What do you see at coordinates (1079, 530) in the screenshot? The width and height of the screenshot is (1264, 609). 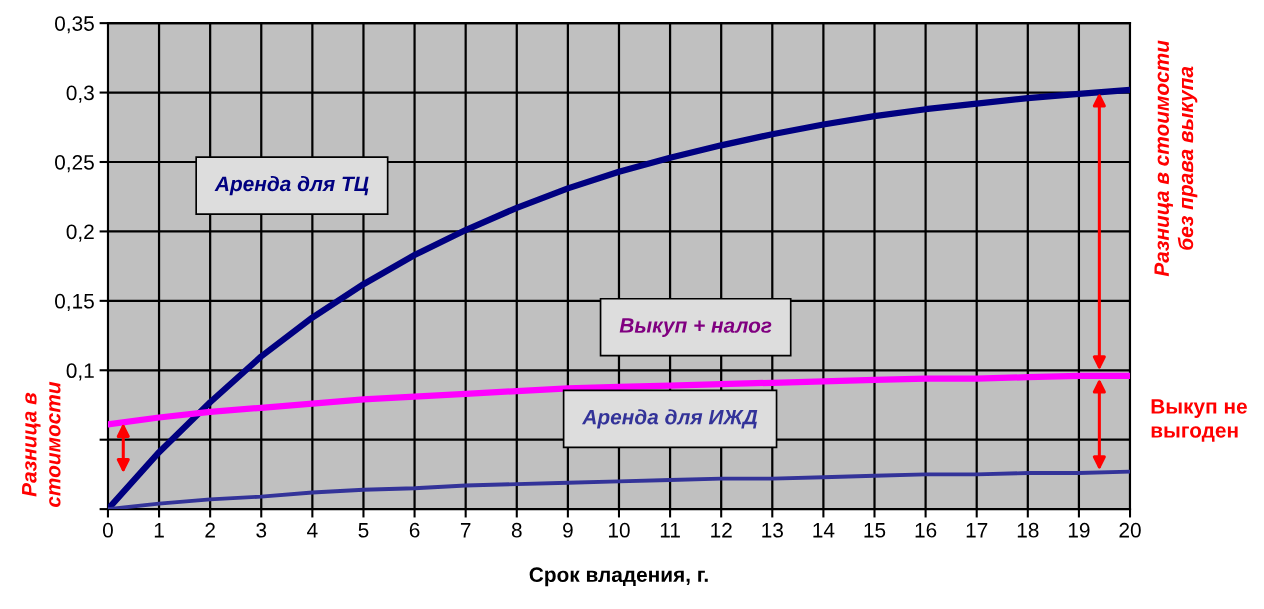 I see `x-tick-label: 19` at bounding box center [1079, 530].